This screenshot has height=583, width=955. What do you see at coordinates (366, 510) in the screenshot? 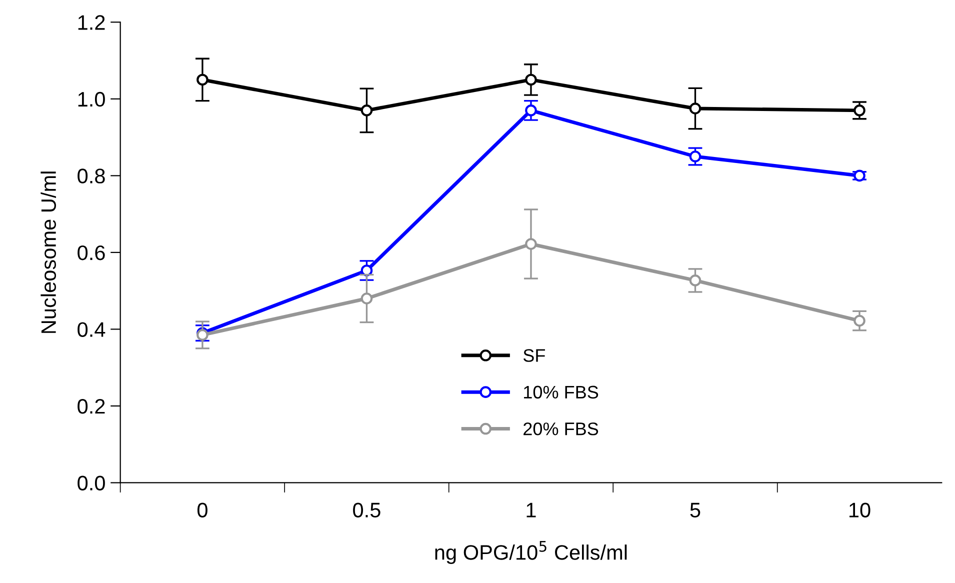
I see `x-tick-label: 0.5` at bounding box center [366, 510].